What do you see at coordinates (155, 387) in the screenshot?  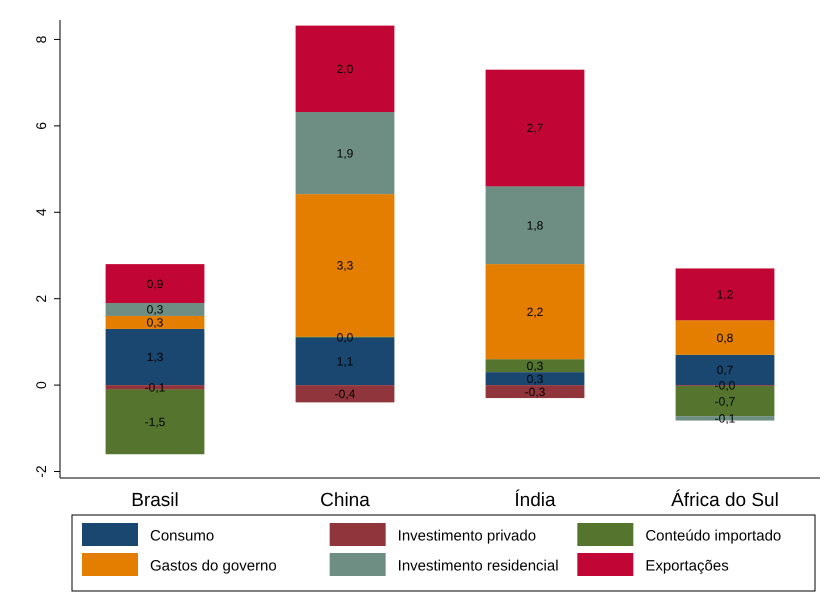 I see `data-label: -0,1` at bounding box center [155, 387].